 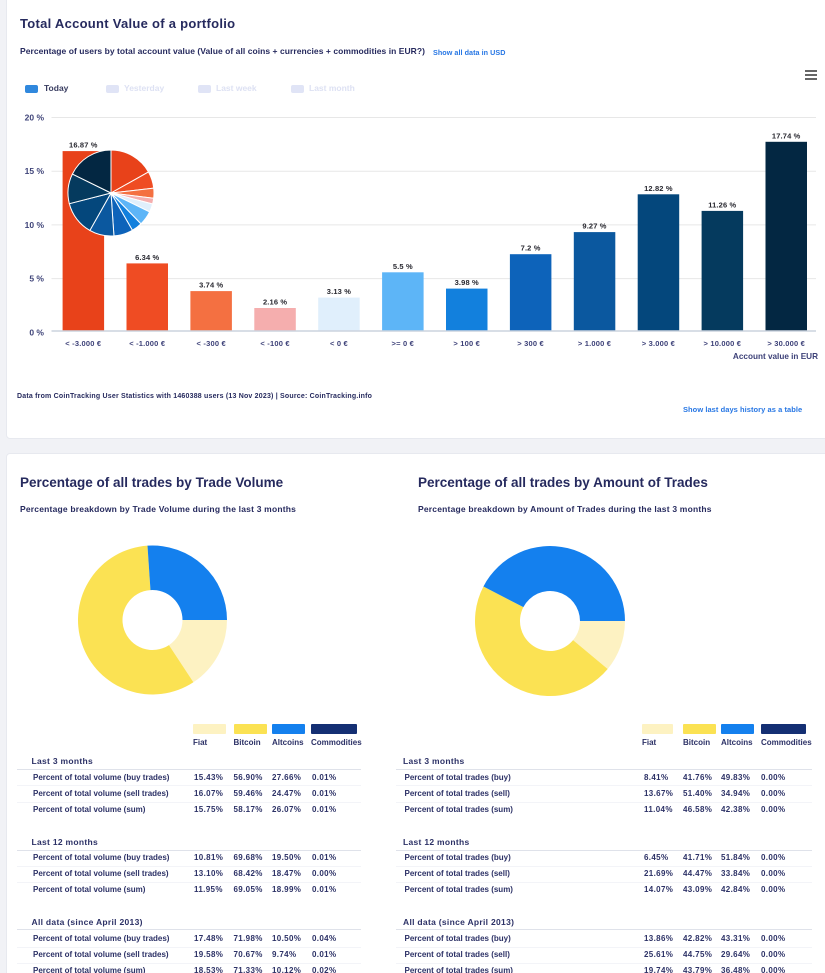 What do you see at coordinates (658, 188) in the screenshot?
I see `svg-text: 12.82 %` at bounding box center [658, 188].